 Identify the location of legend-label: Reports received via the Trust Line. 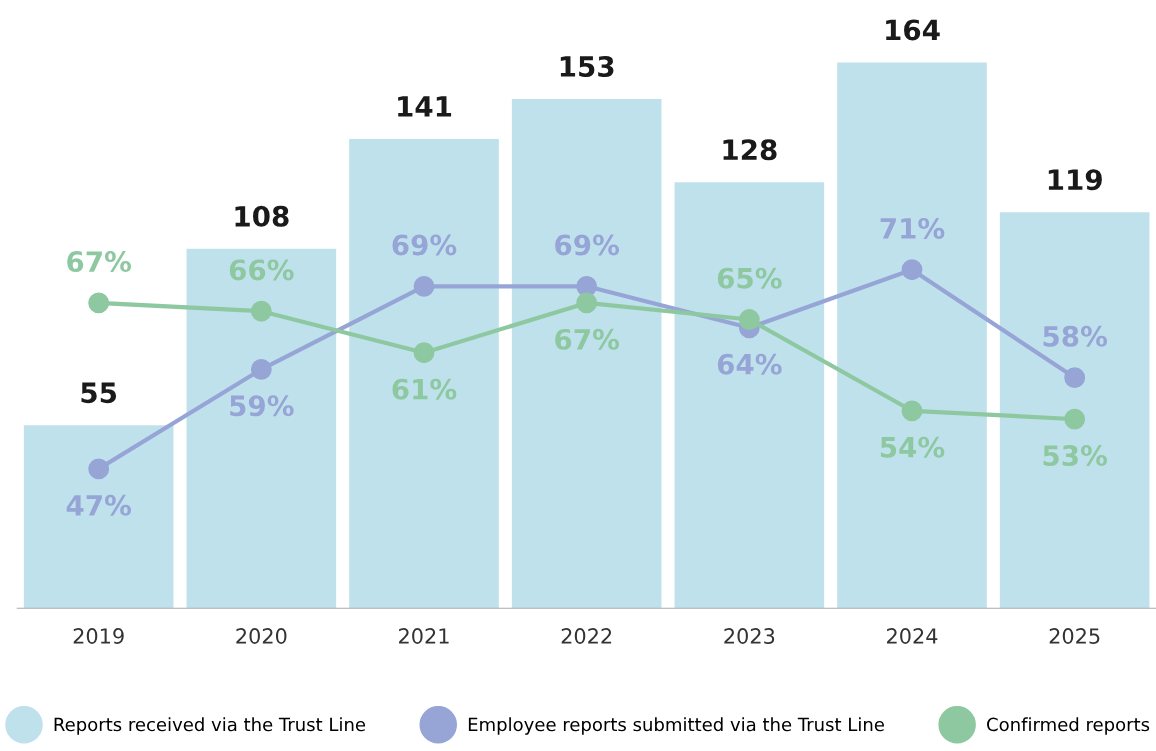
(210, 726).